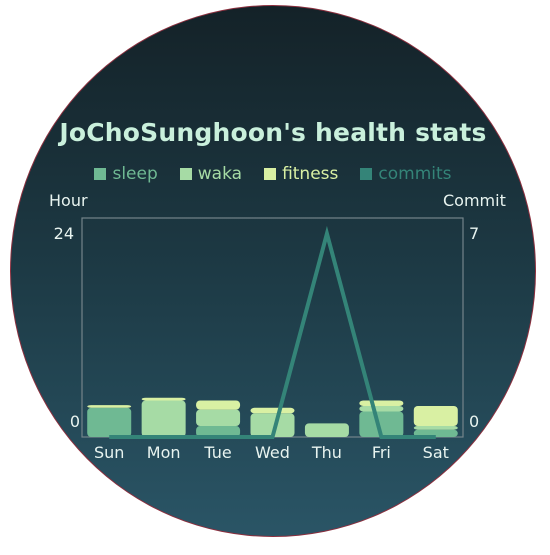 Image resolution: width=550 pixels, height=555 pixels. Describe the element at coordinates (326, 430) in the screenshot. I see `bar-waka-thu` at that location.